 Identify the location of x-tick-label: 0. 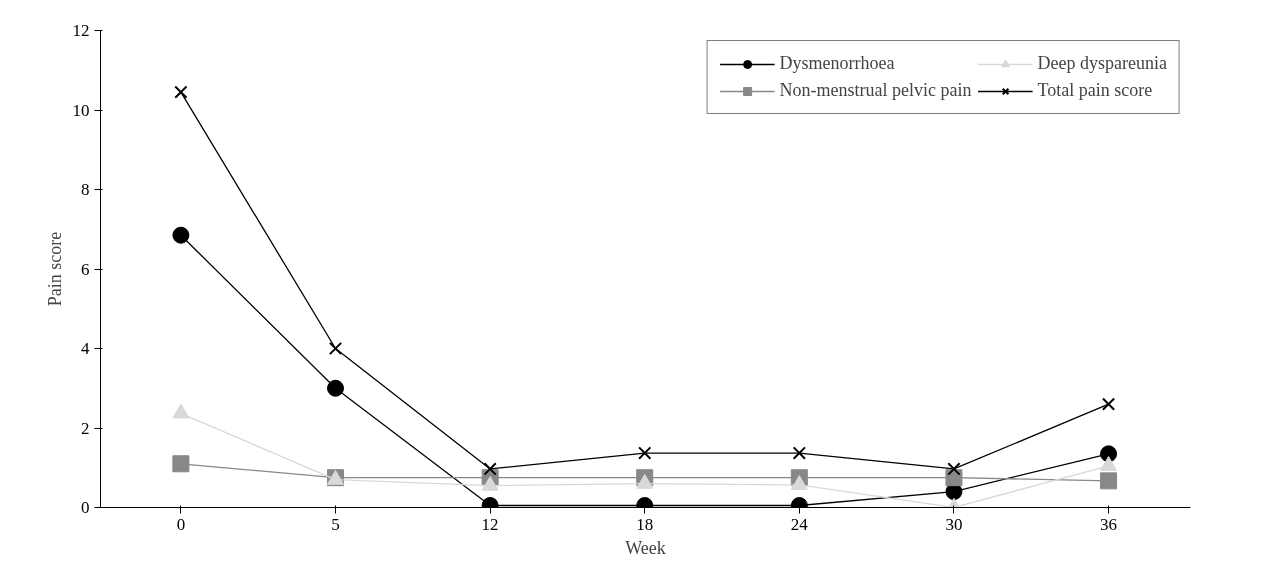
(181, 524).